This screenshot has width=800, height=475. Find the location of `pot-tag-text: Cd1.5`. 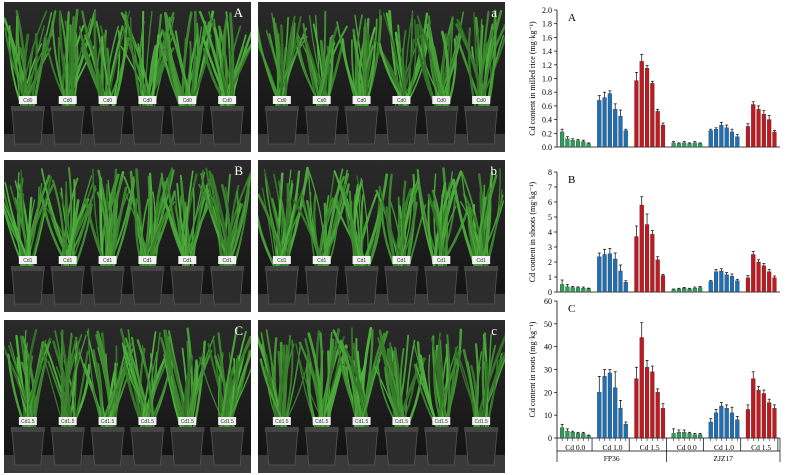

pot-tag-text: Cd1.5 is located at coordinates (188, 422).